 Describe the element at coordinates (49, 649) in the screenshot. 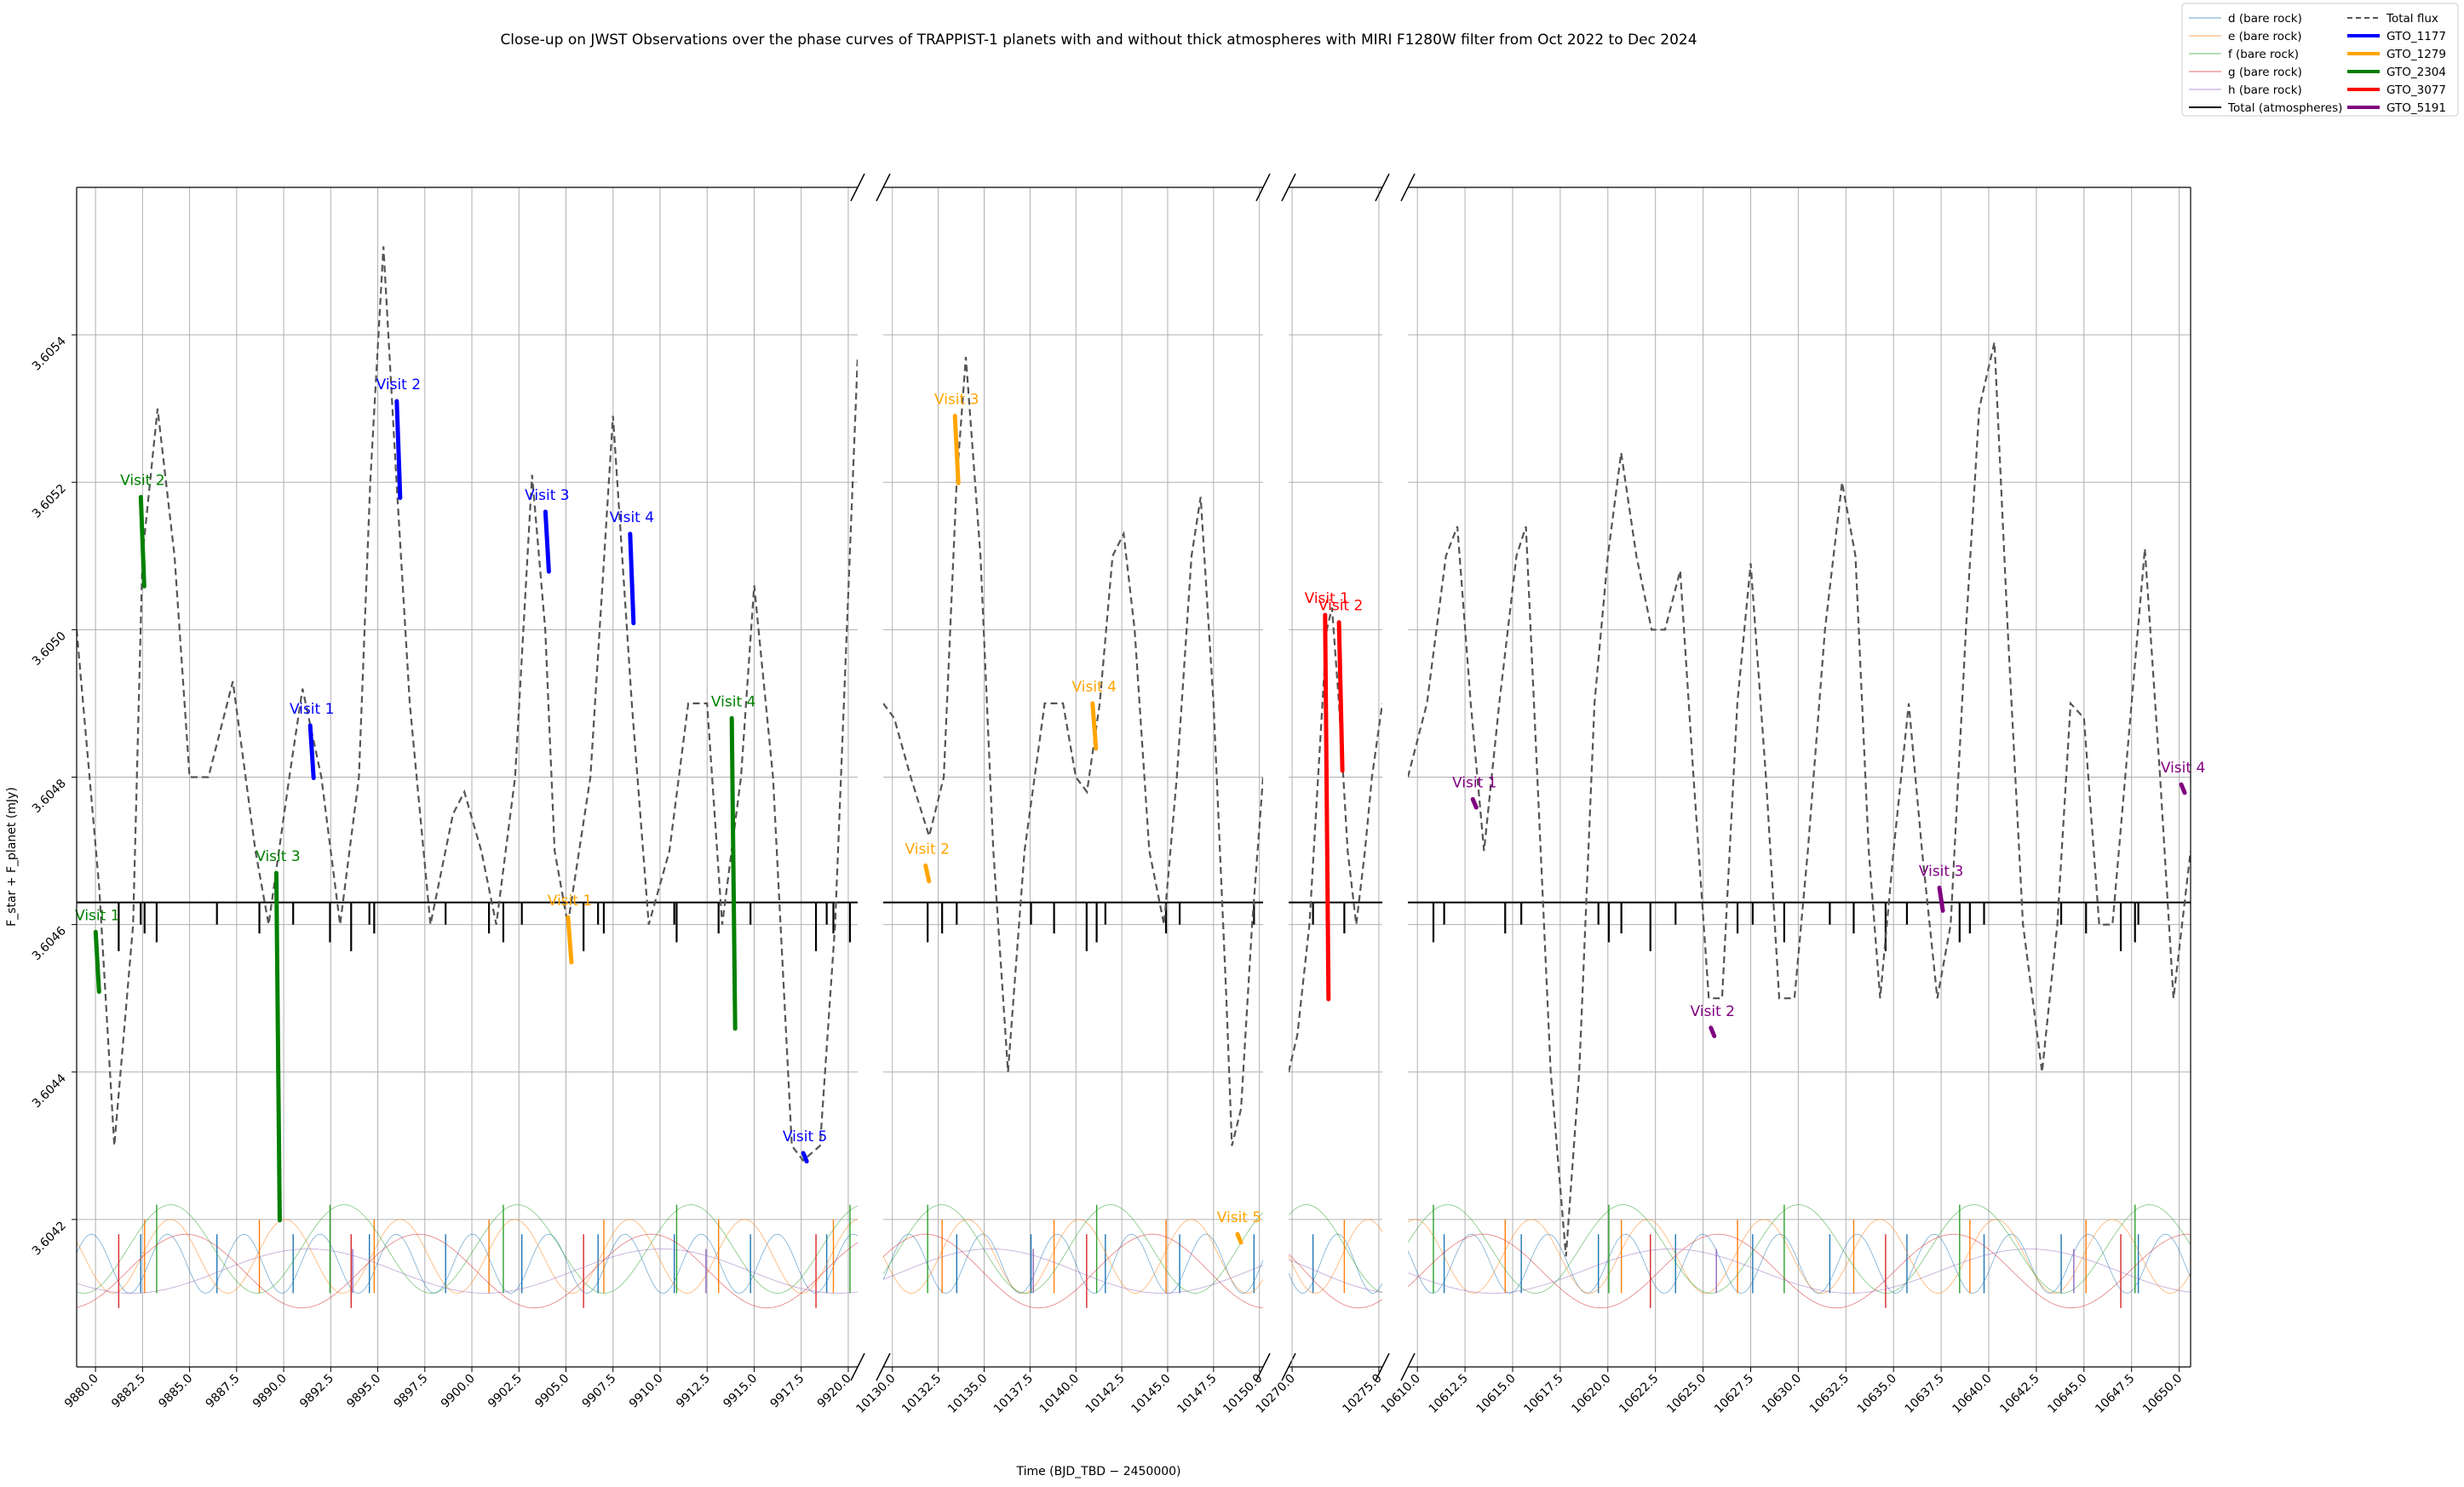

I see `y-tick-label: 3.6050` at that location.